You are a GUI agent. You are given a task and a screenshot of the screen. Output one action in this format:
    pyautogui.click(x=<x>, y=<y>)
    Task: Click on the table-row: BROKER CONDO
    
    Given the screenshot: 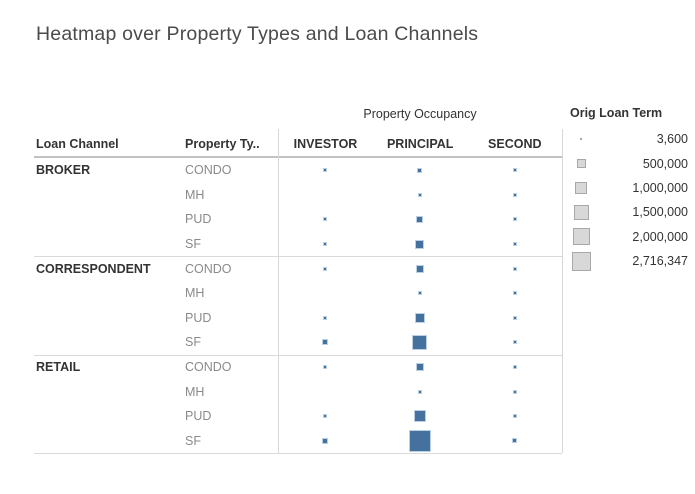 What is the action you would take?
    pyautogui.click(x=299, y=170)
    